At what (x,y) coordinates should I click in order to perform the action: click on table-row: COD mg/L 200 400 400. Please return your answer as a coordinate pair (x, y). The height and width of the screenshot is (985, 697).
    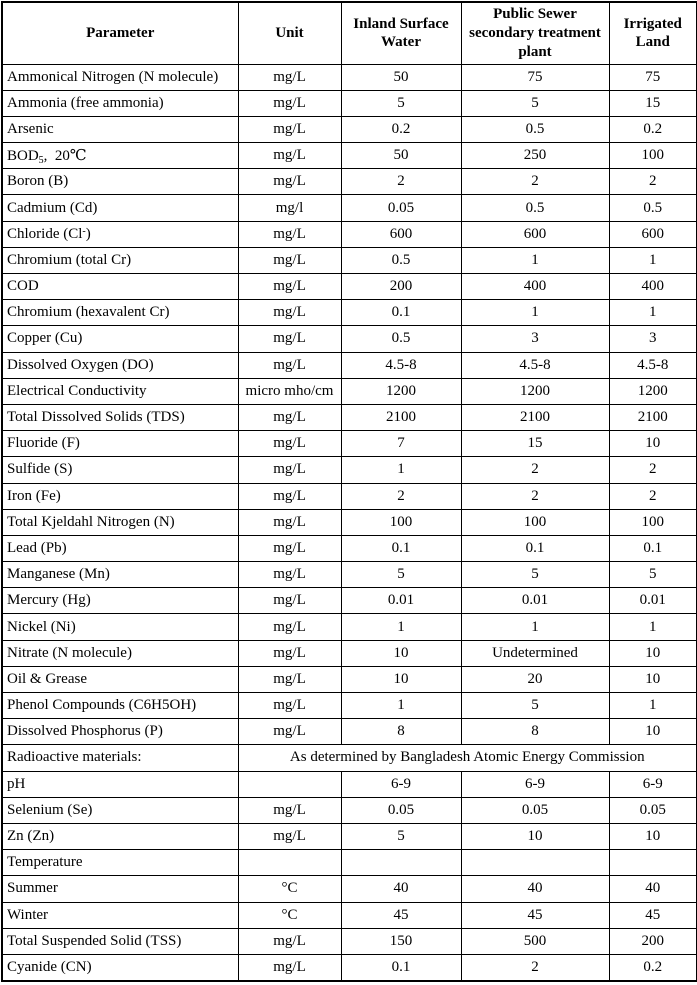
    Looking at the image, I should click on (349, 286).